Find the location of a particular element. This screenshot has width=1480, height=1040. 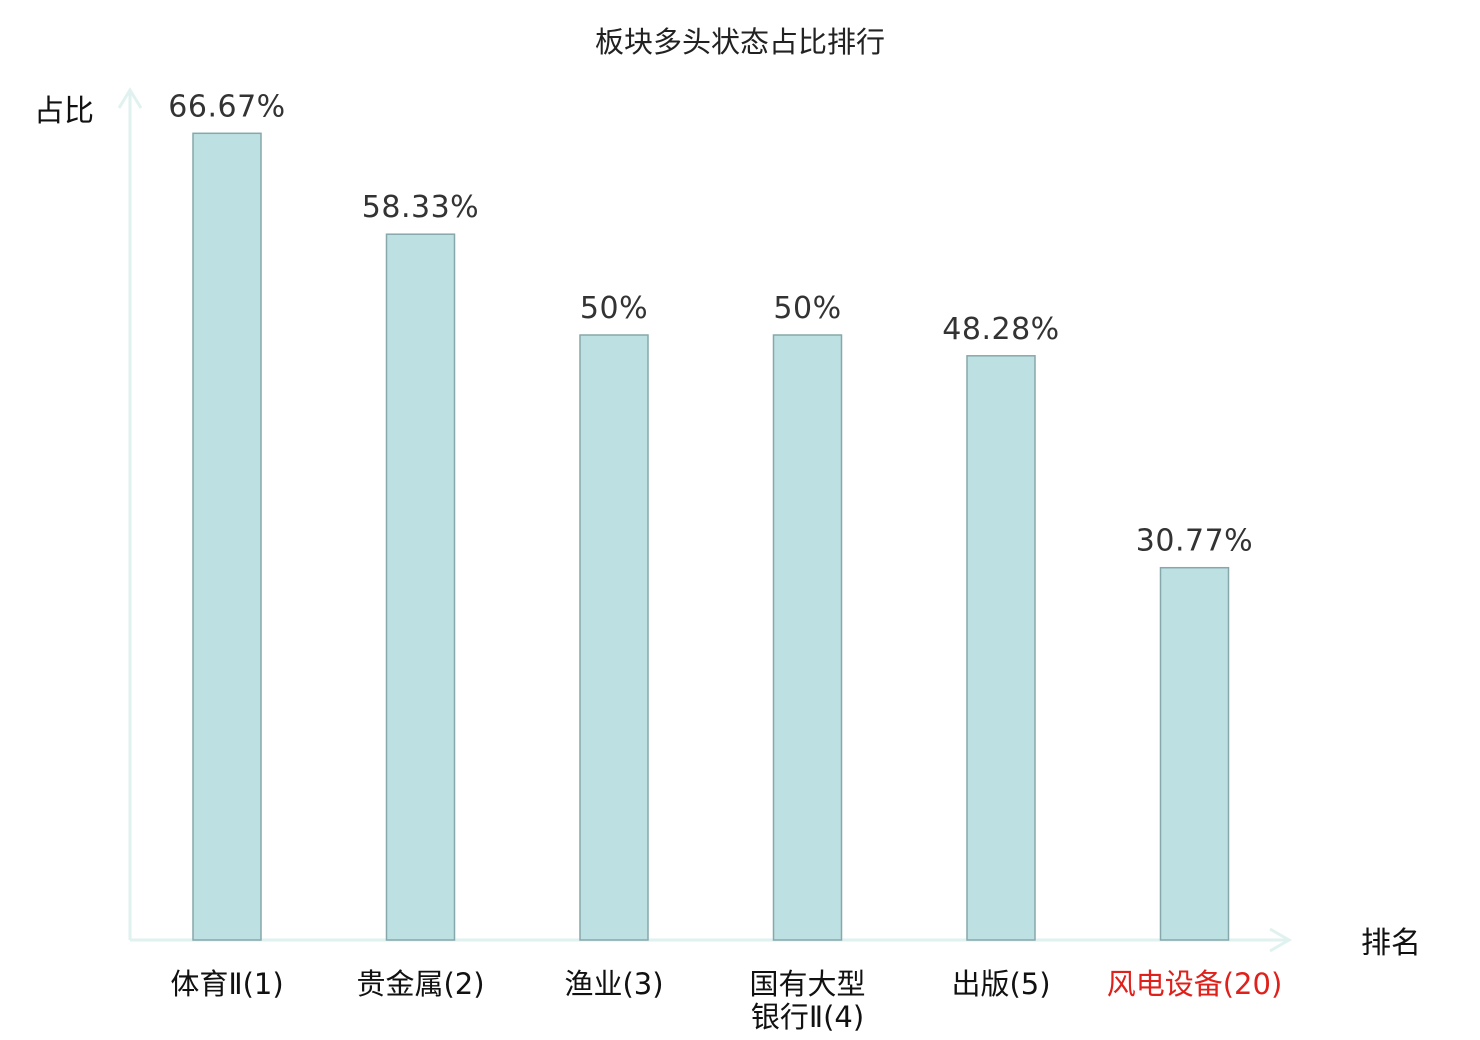

value-label-2: 58.33% is located at coordinates (420, 207).